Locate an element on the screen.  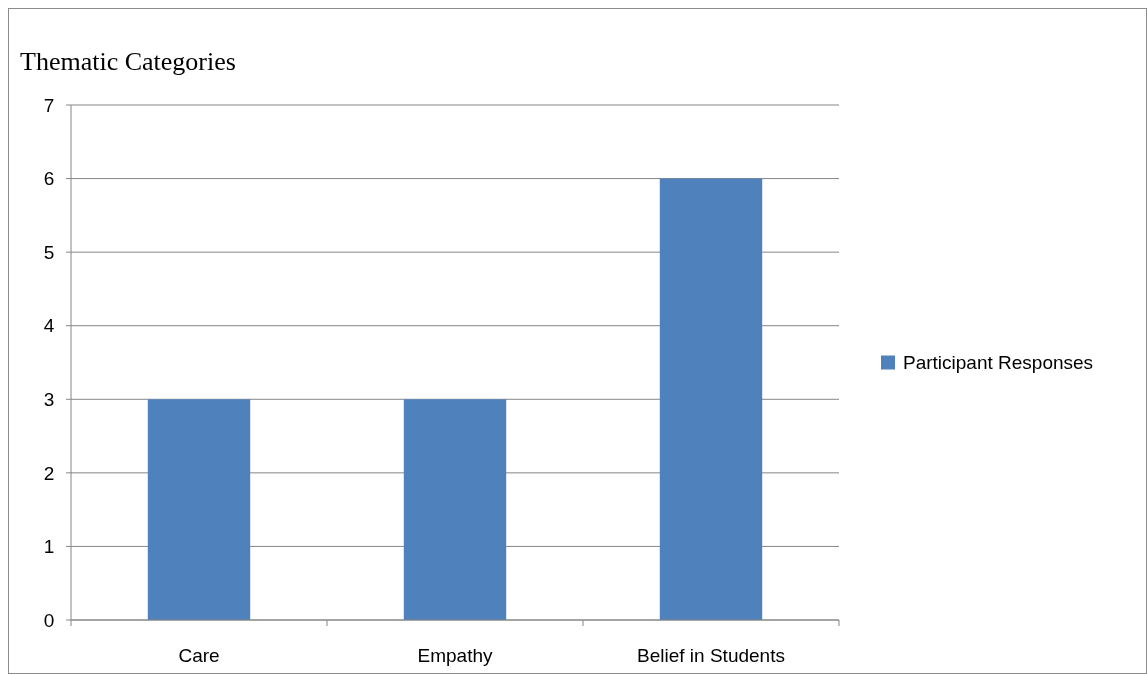
legend-label: Participant Responses is located at coordinates (998, 363).